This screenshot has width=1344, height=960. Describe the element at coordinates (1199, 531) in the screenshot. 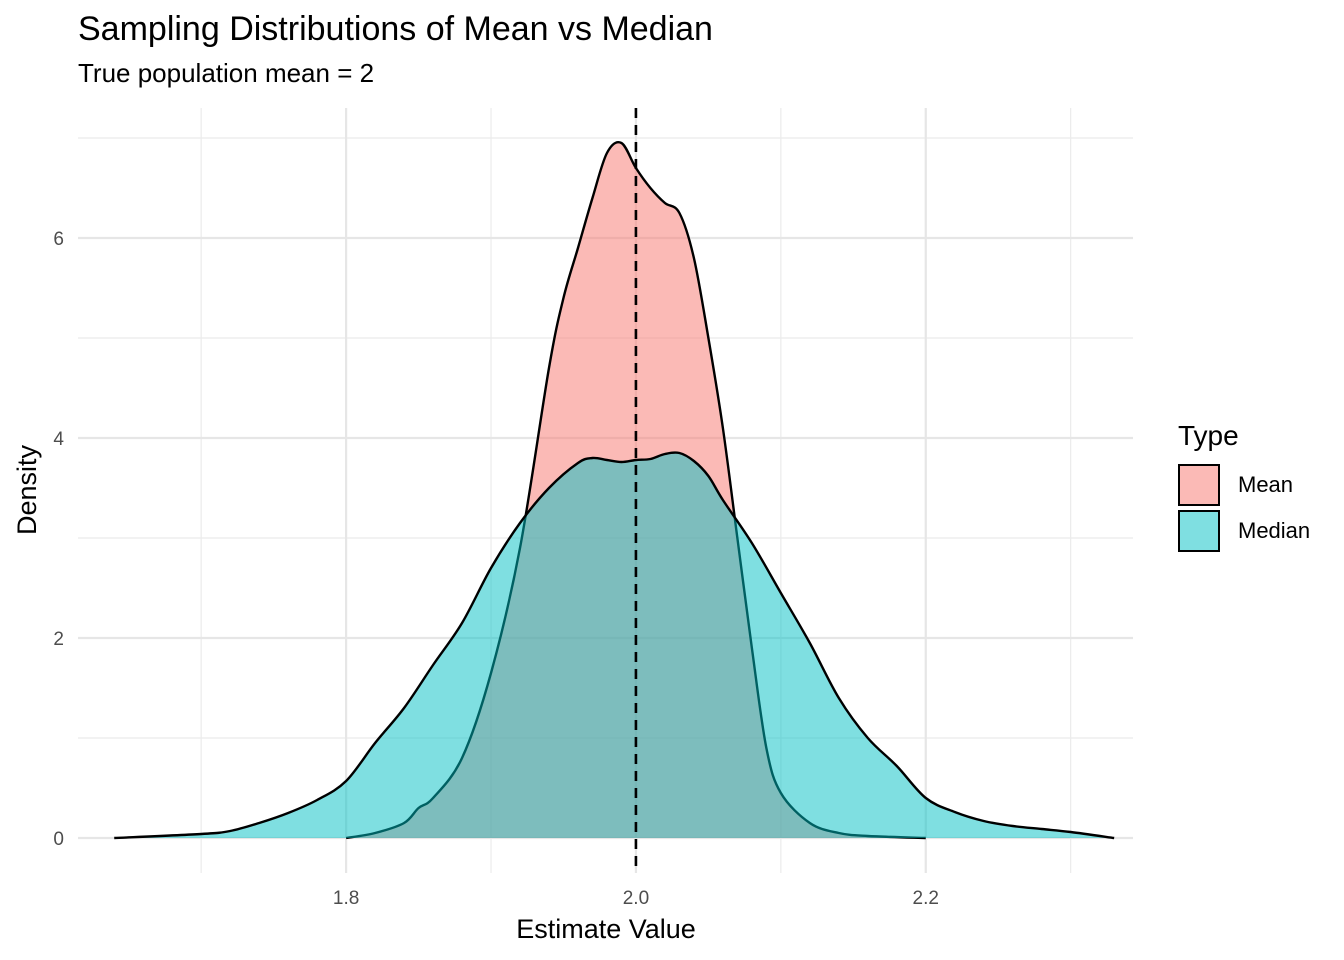

I see `legend-swatch-median` at that location.